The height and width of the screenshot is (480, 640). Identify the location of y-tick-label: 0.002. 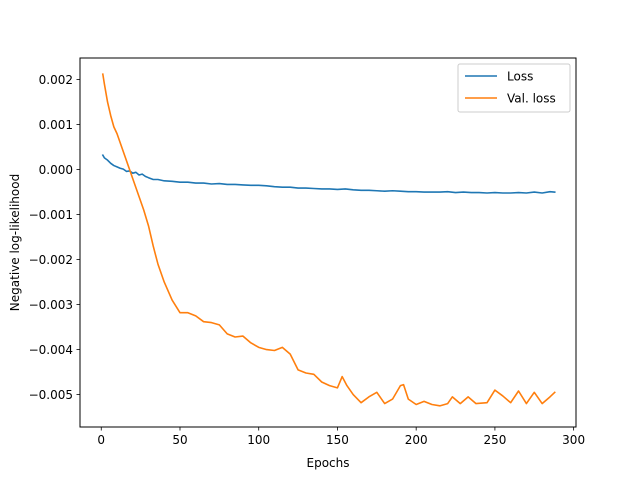
(56, 80).